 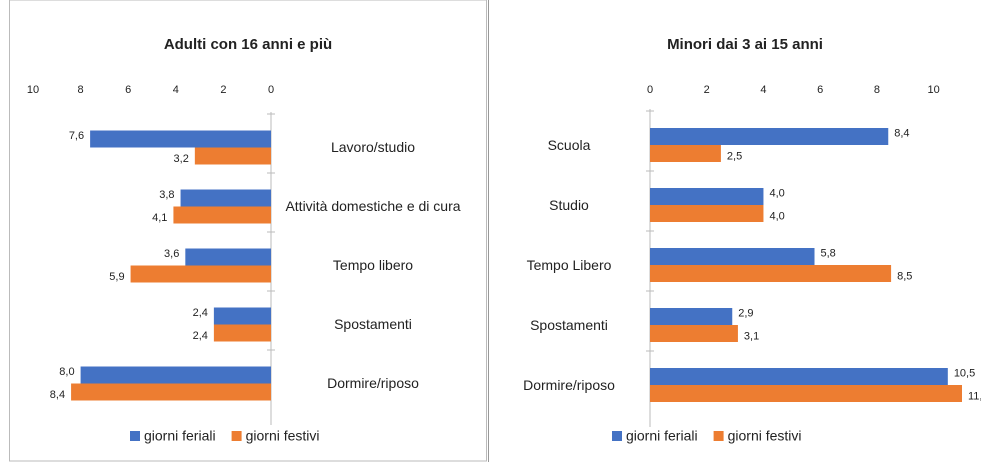 What do you see at coordinates (964, 373) in the screenshot?
I see `data-label: 10,5` at bounding box center [964, 373].